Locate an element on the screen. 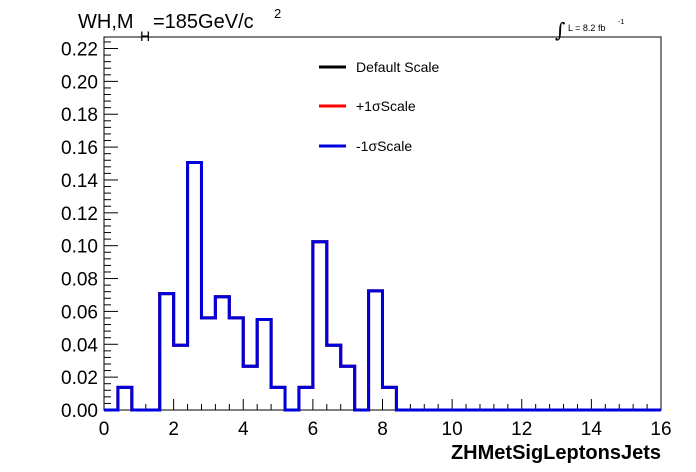  x-tick-label: 14 is located at coordinates (592, 429).